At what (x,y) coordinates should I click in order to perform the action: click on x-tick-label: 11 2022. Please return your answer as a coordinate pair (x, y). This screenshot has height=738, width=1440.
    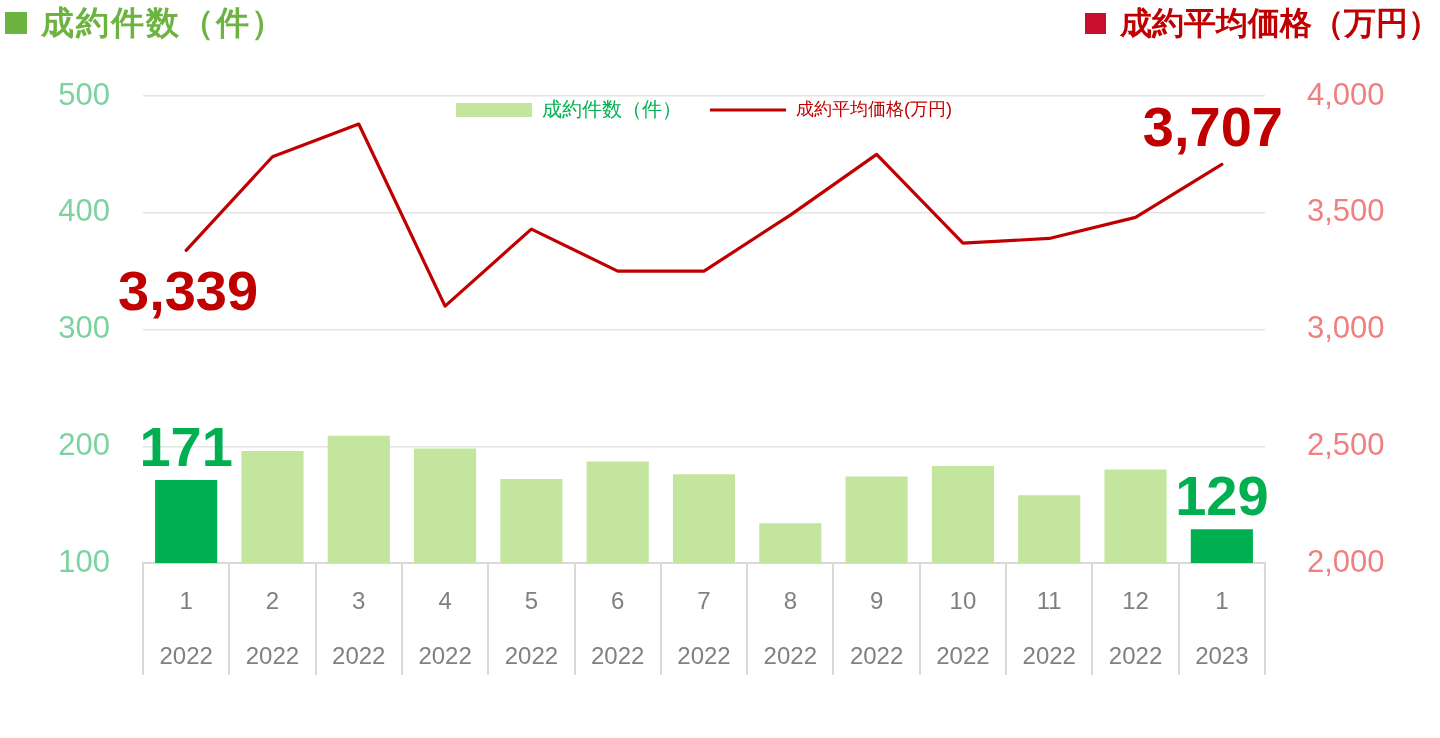
    Looking at the image, I should click on (1049, 628).